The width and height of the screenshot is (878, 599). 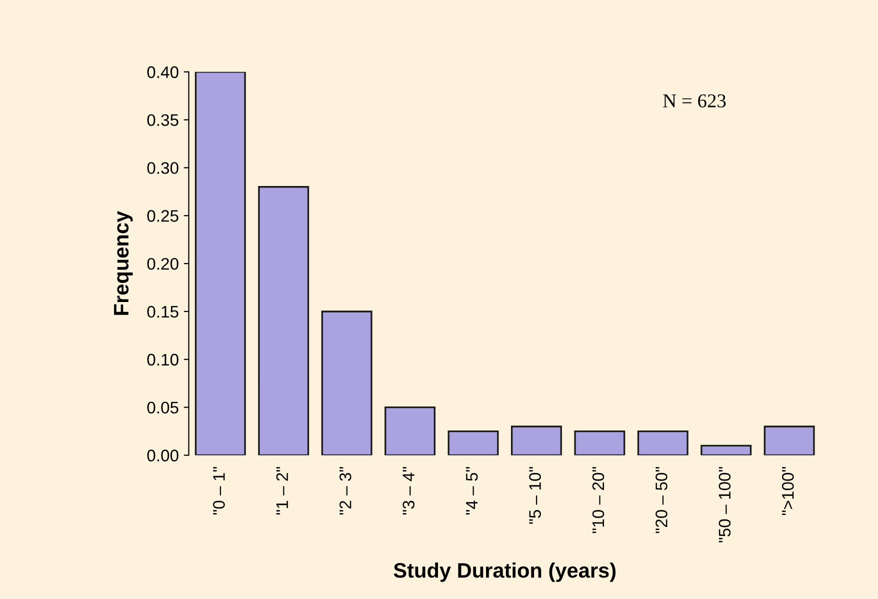 What do you see at coordinates (282, 491) in the screenshot?
I see `x-tick-label: "1 – 2"` at bounding box center [282, 491].